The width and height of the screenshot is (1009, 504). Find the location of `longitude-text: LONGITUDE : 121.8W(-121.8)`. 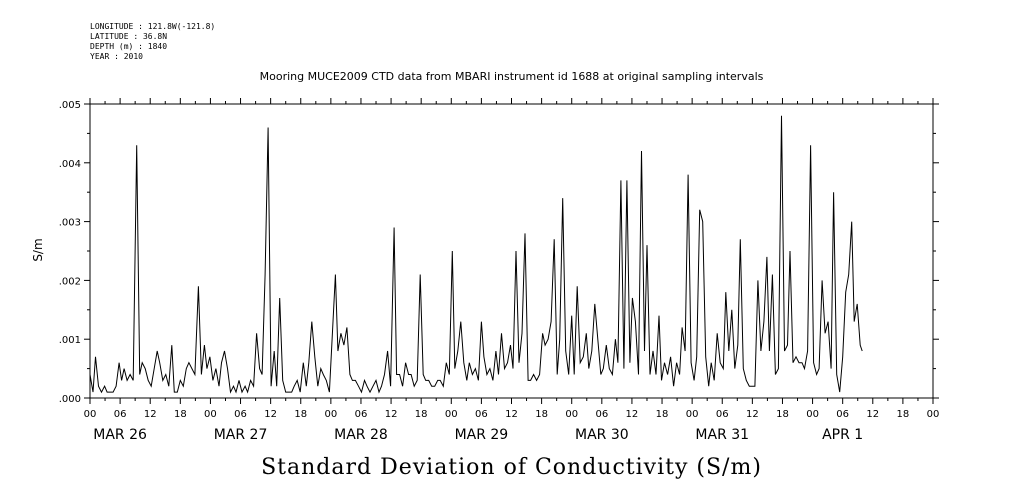

longitude-text: LONGITUDE : 121.8W(-121.8) is located at coordinates (153, 26).